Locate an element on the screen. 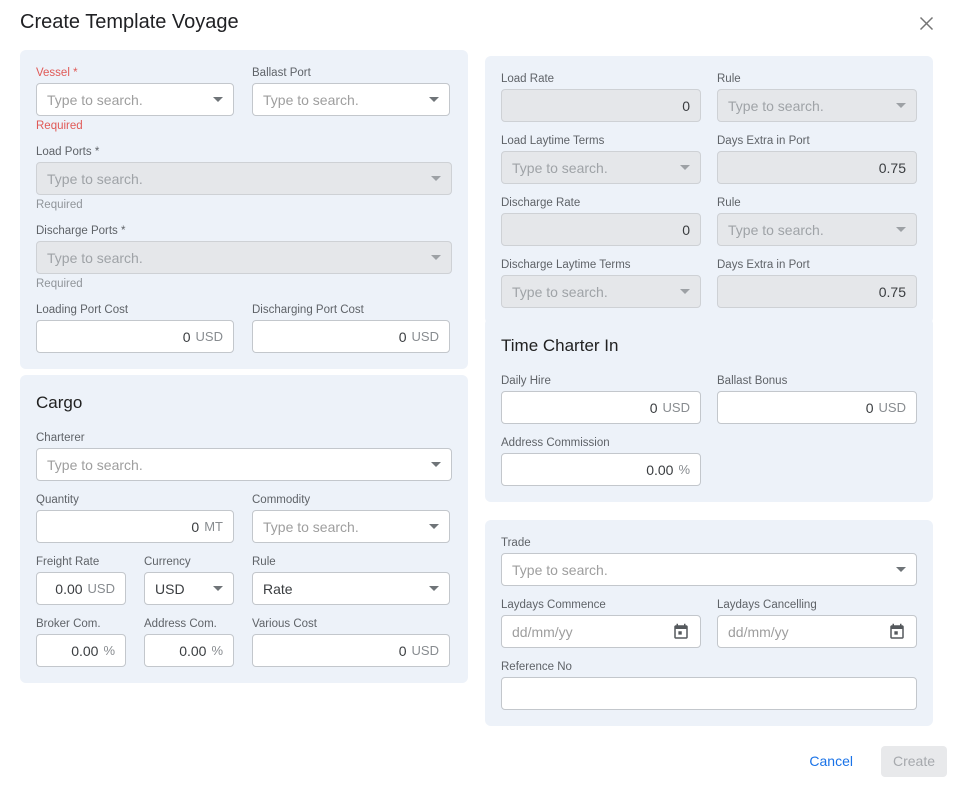  freight-rate-label: Freight Rate is located at coordinates (68, 562).